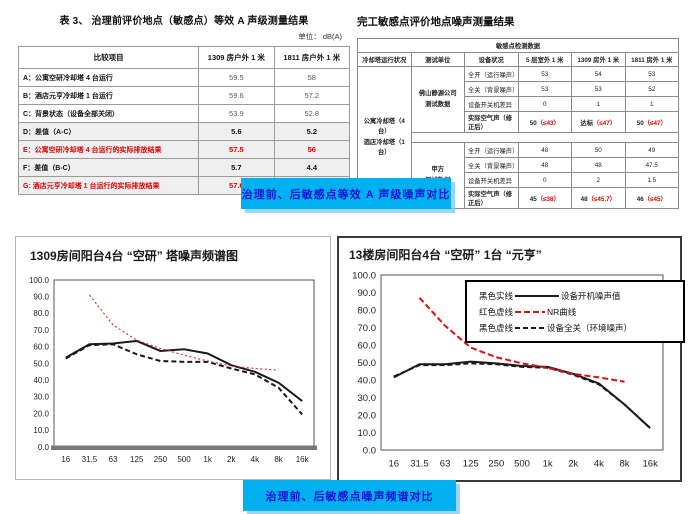  I want to click on value-cell: 50（≤43）, so click(544, 122).